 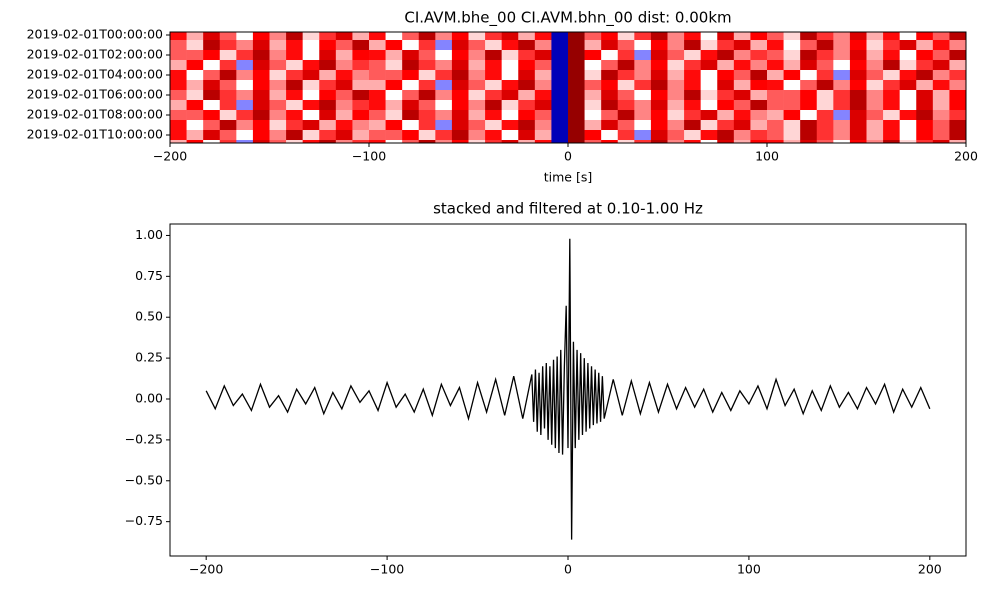 I want to click on y-tick-label: 0.50, so click(x=149, y=316).